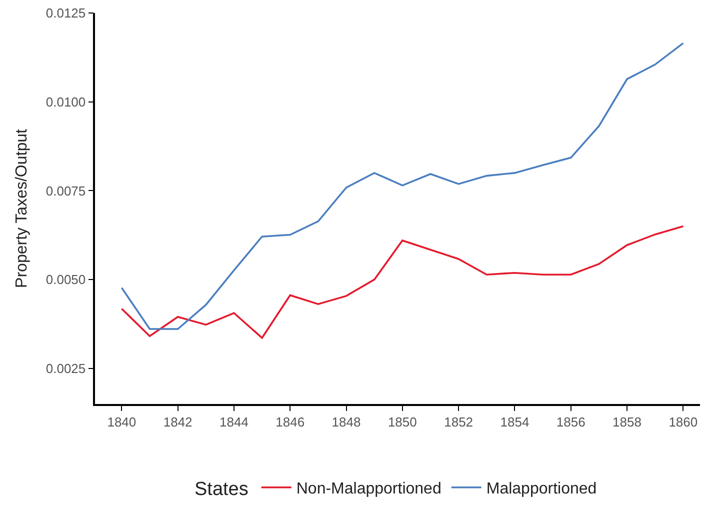 Image resolution: width=704 pixels, height=510 pixels. I want to click on x-tick-label: 1848, so click(346, 422).